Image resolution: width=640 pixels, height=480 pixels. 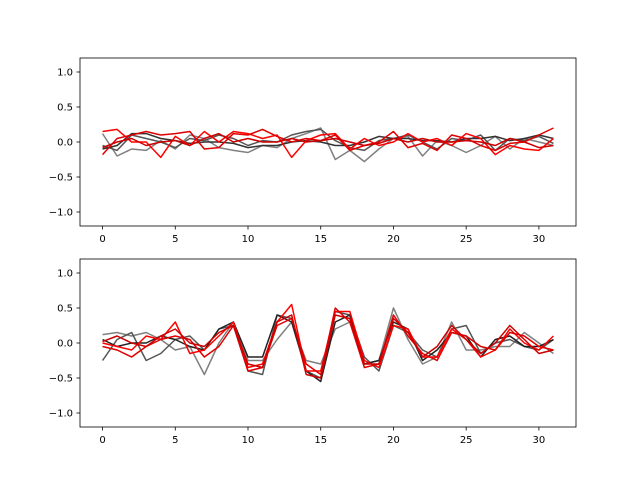 I want to click on bottom-y-tick-label: 0.5, so click(x=65, y=309).